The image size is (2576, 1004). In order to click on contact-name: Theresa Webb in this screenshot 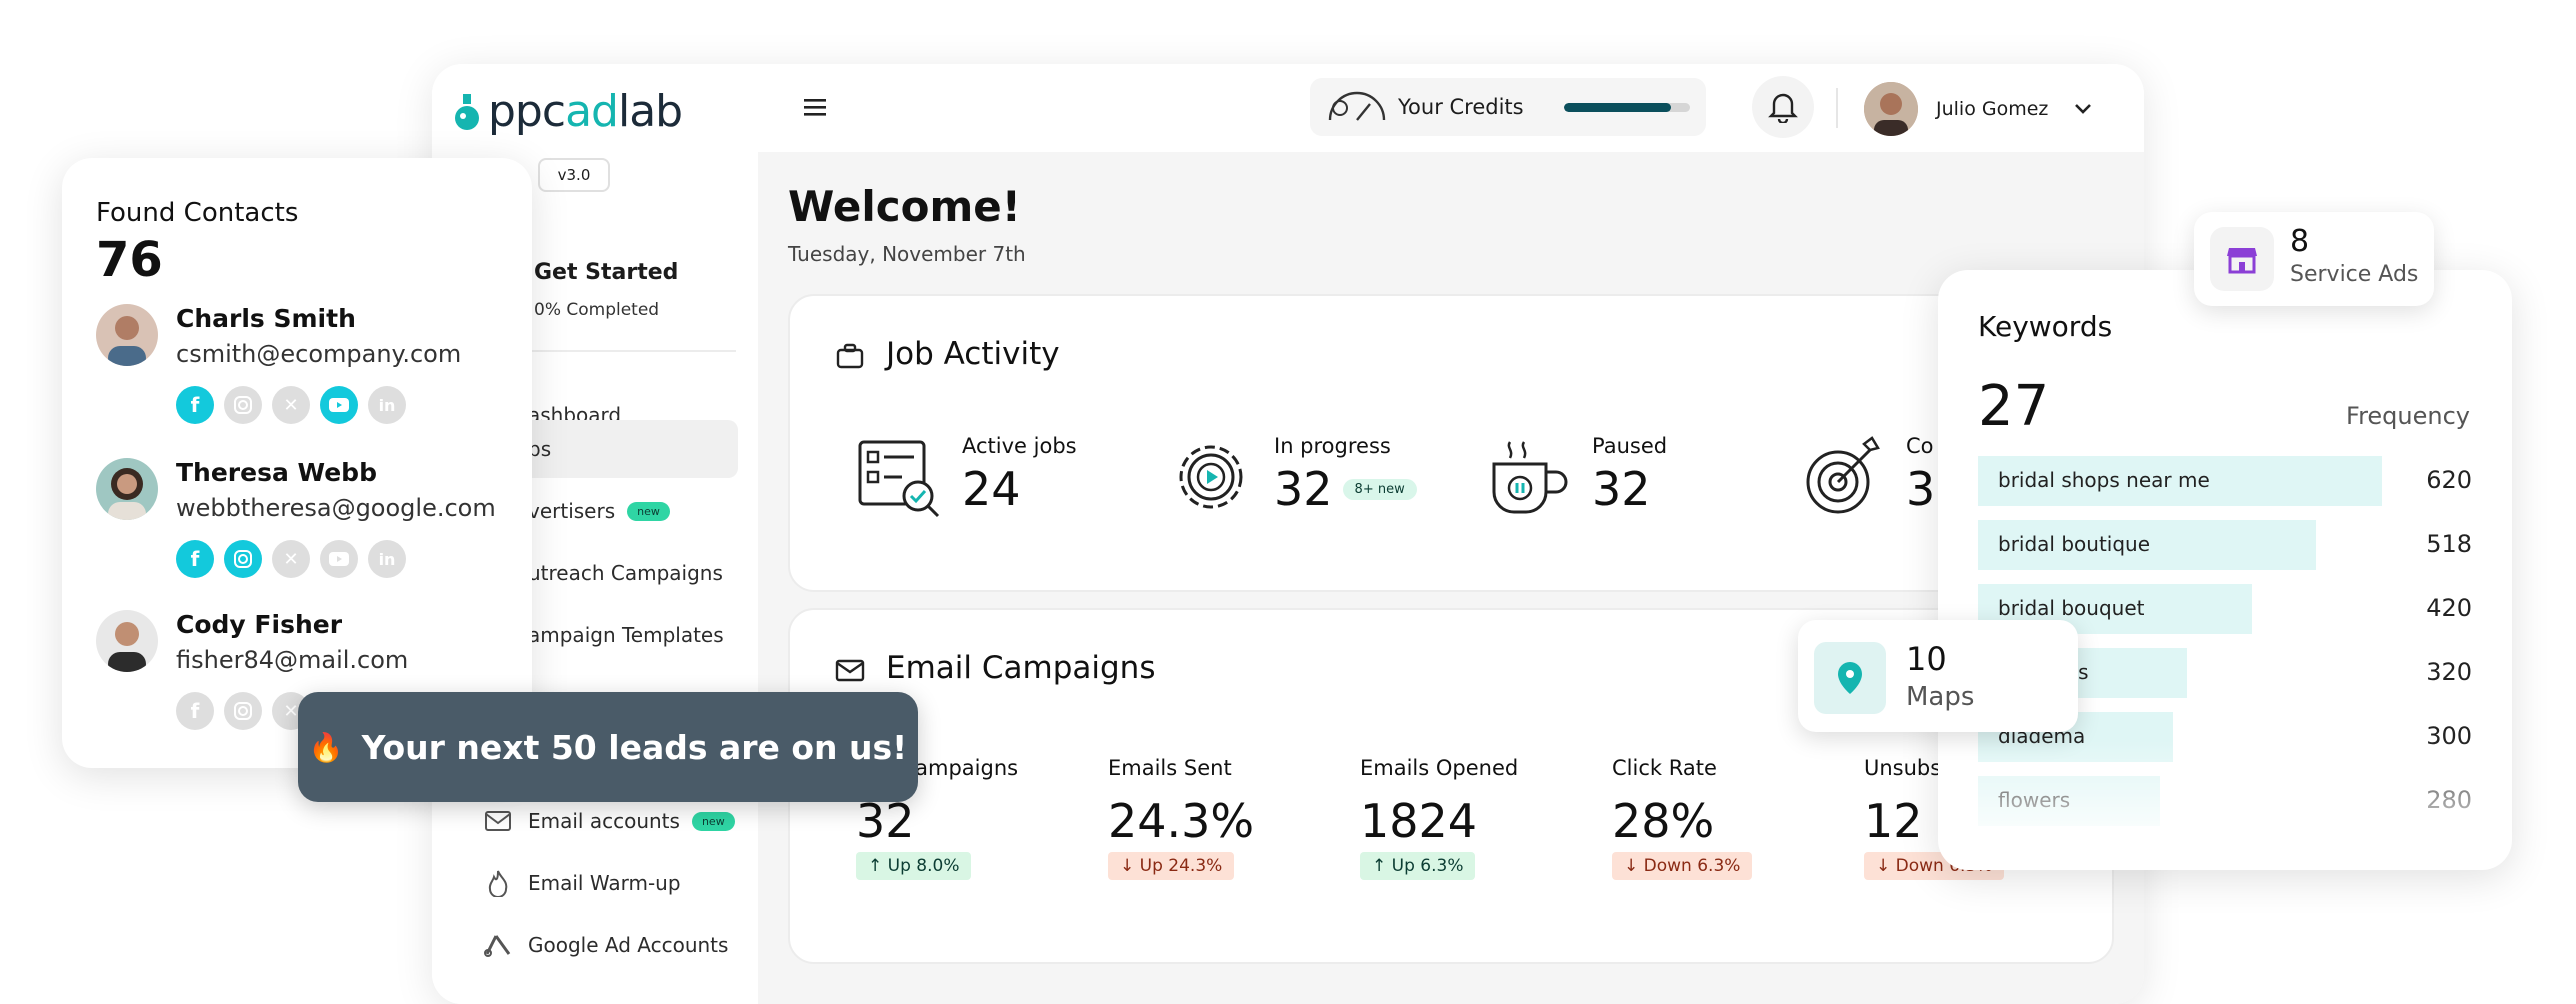, I will do `click(276, 472)`.